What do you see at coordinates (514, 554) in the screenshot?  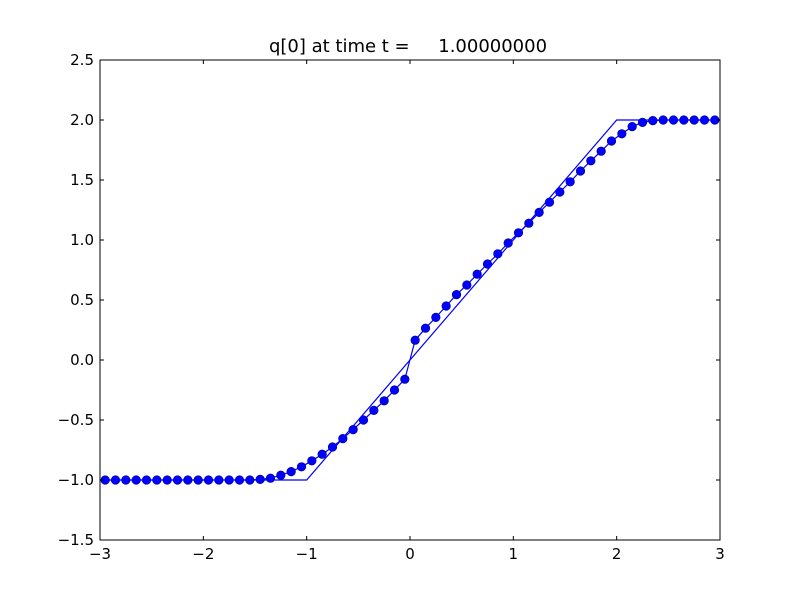 I see `x-tick-label: 1` at bounding box center [514, 554].